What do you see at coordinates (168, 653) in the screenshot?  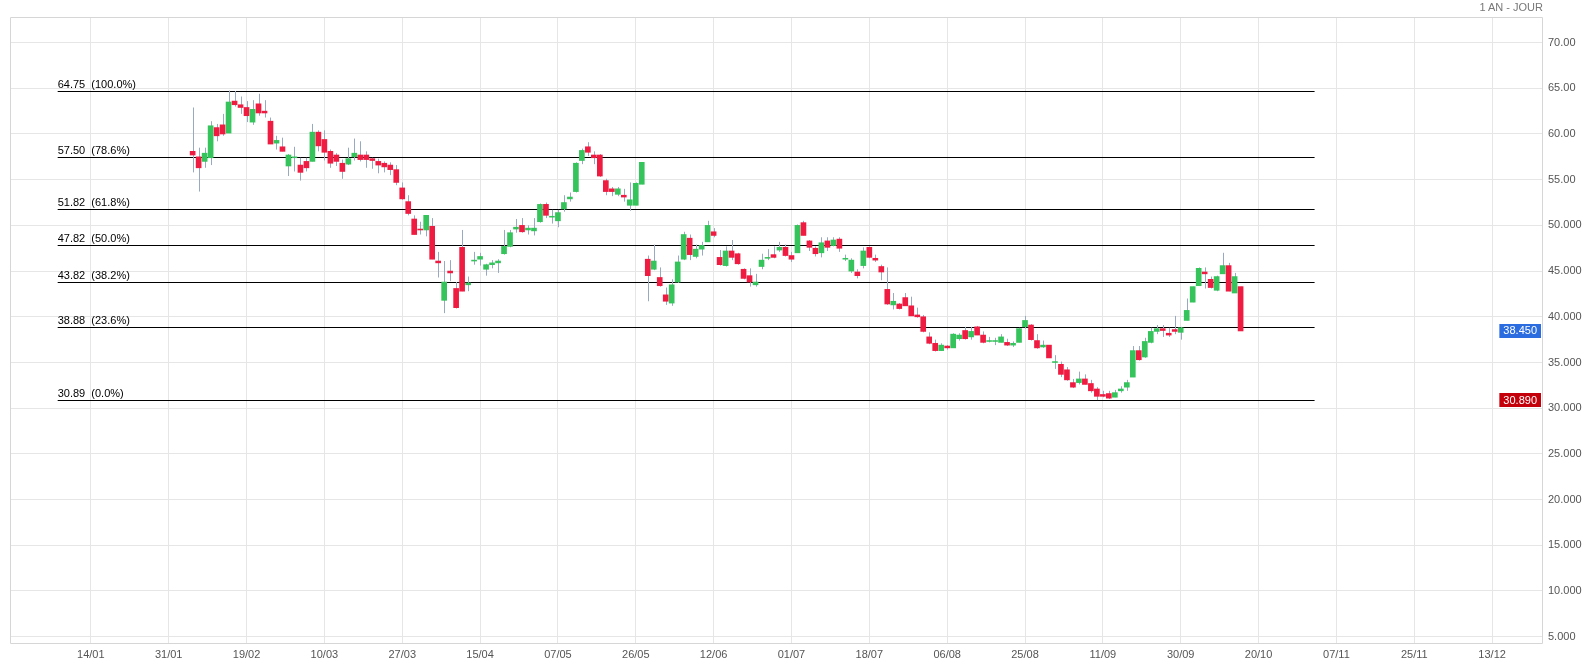 I see `x-tick-label: 31/01` at bounding box center [168, 653].